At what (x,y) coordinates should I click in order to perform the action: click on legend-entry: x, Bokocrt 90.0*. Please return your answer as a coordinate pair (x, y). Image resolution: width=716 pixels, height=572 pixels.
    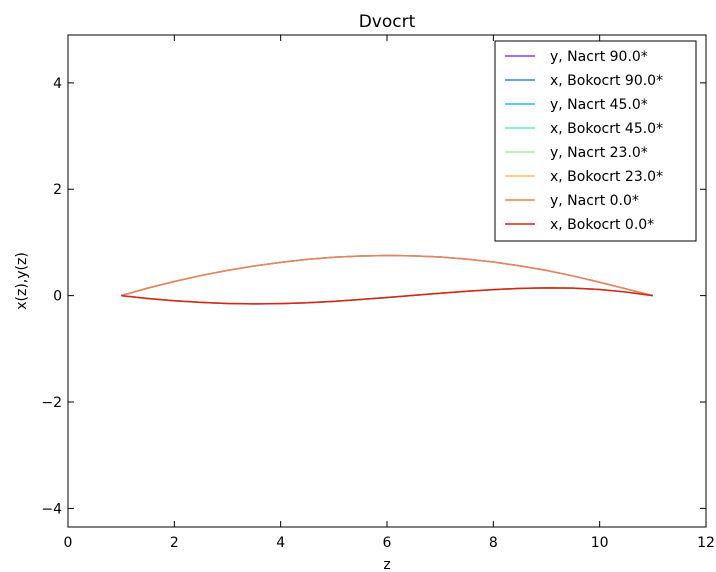
    Looking at the image, I should click on (606, 81).